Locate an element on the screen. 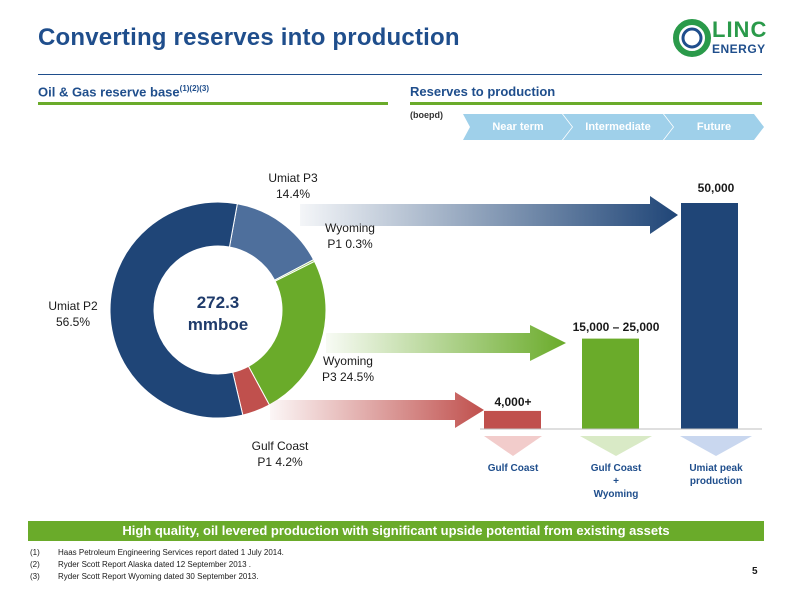  reserve-base-heading: Oil & Gas reserve base(1)(2)(3) is located at coordinates (123, 92).